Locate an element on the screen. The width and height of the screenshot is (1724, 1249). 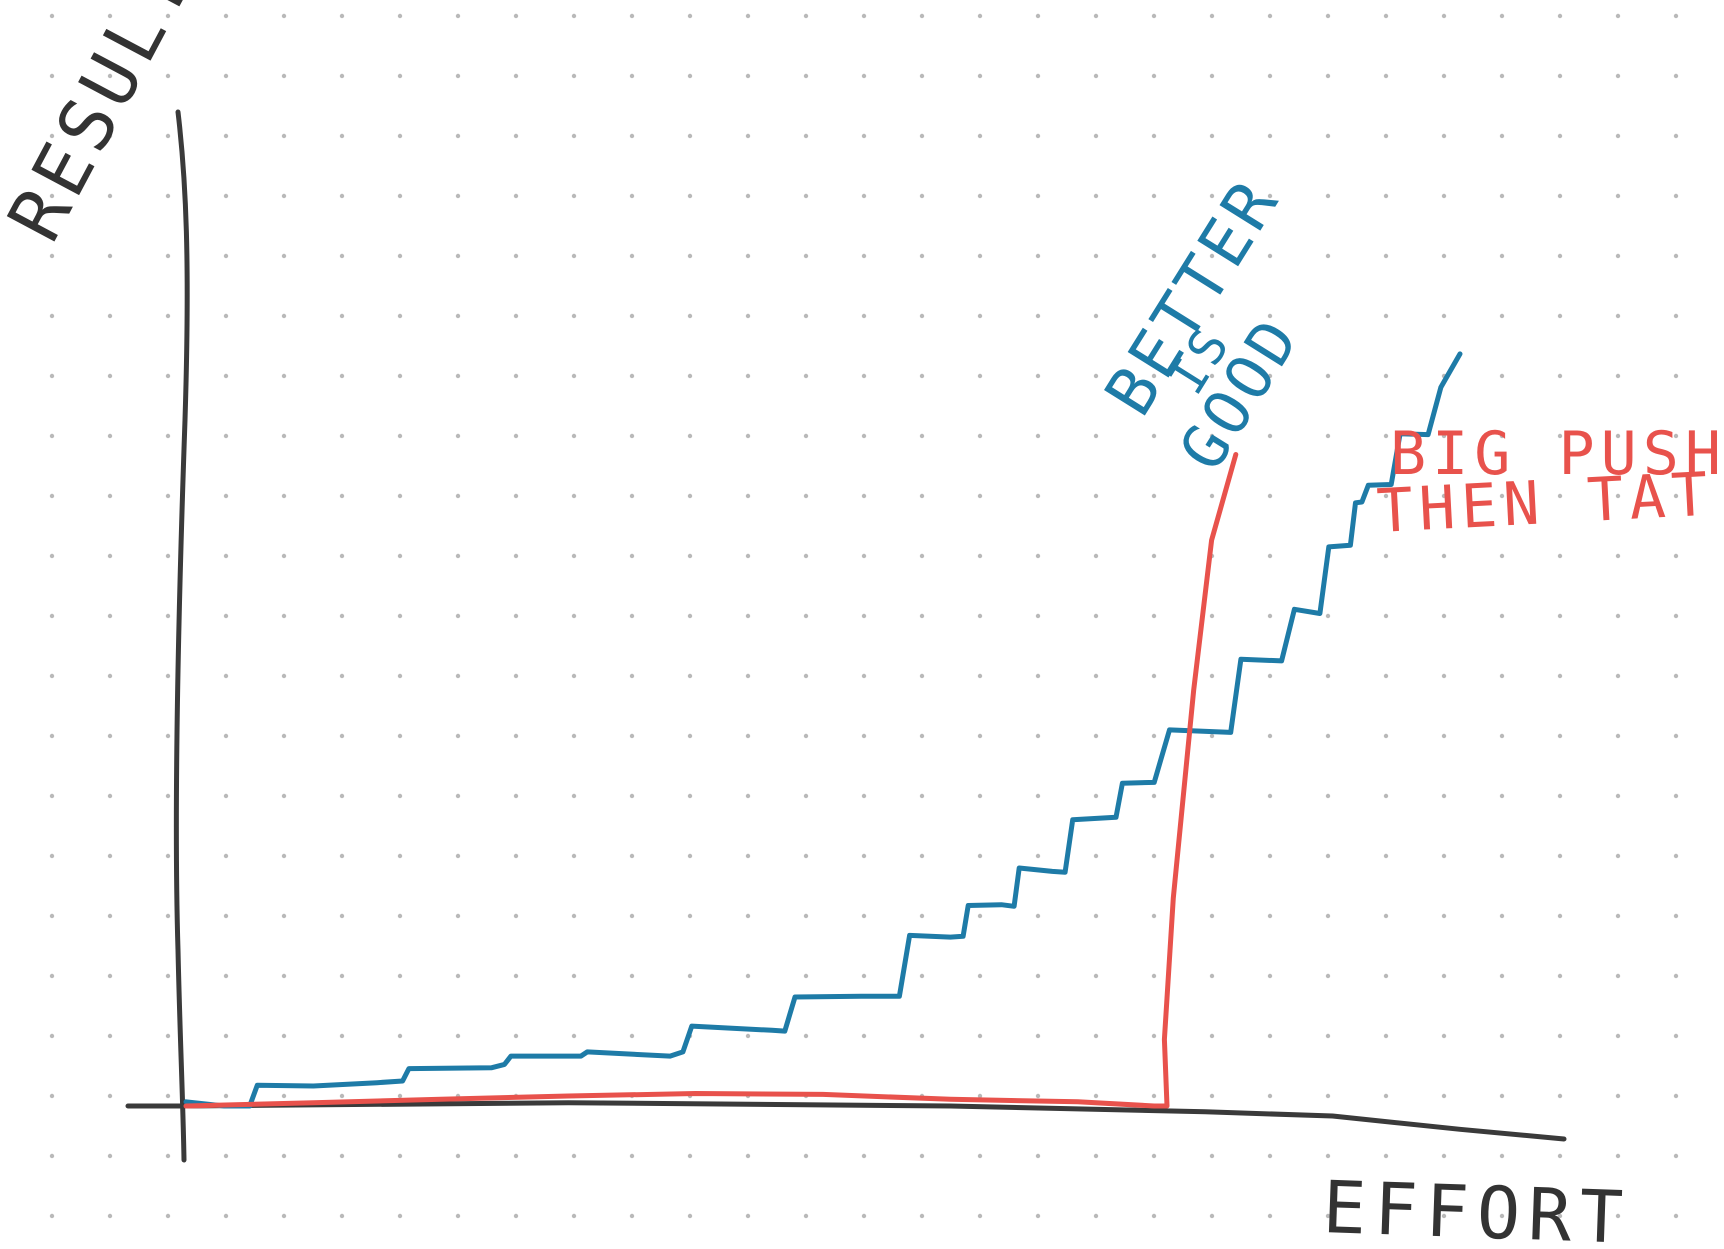
push-annotation-line-1: BIG PUSH is located at coordinates (1557, 454).